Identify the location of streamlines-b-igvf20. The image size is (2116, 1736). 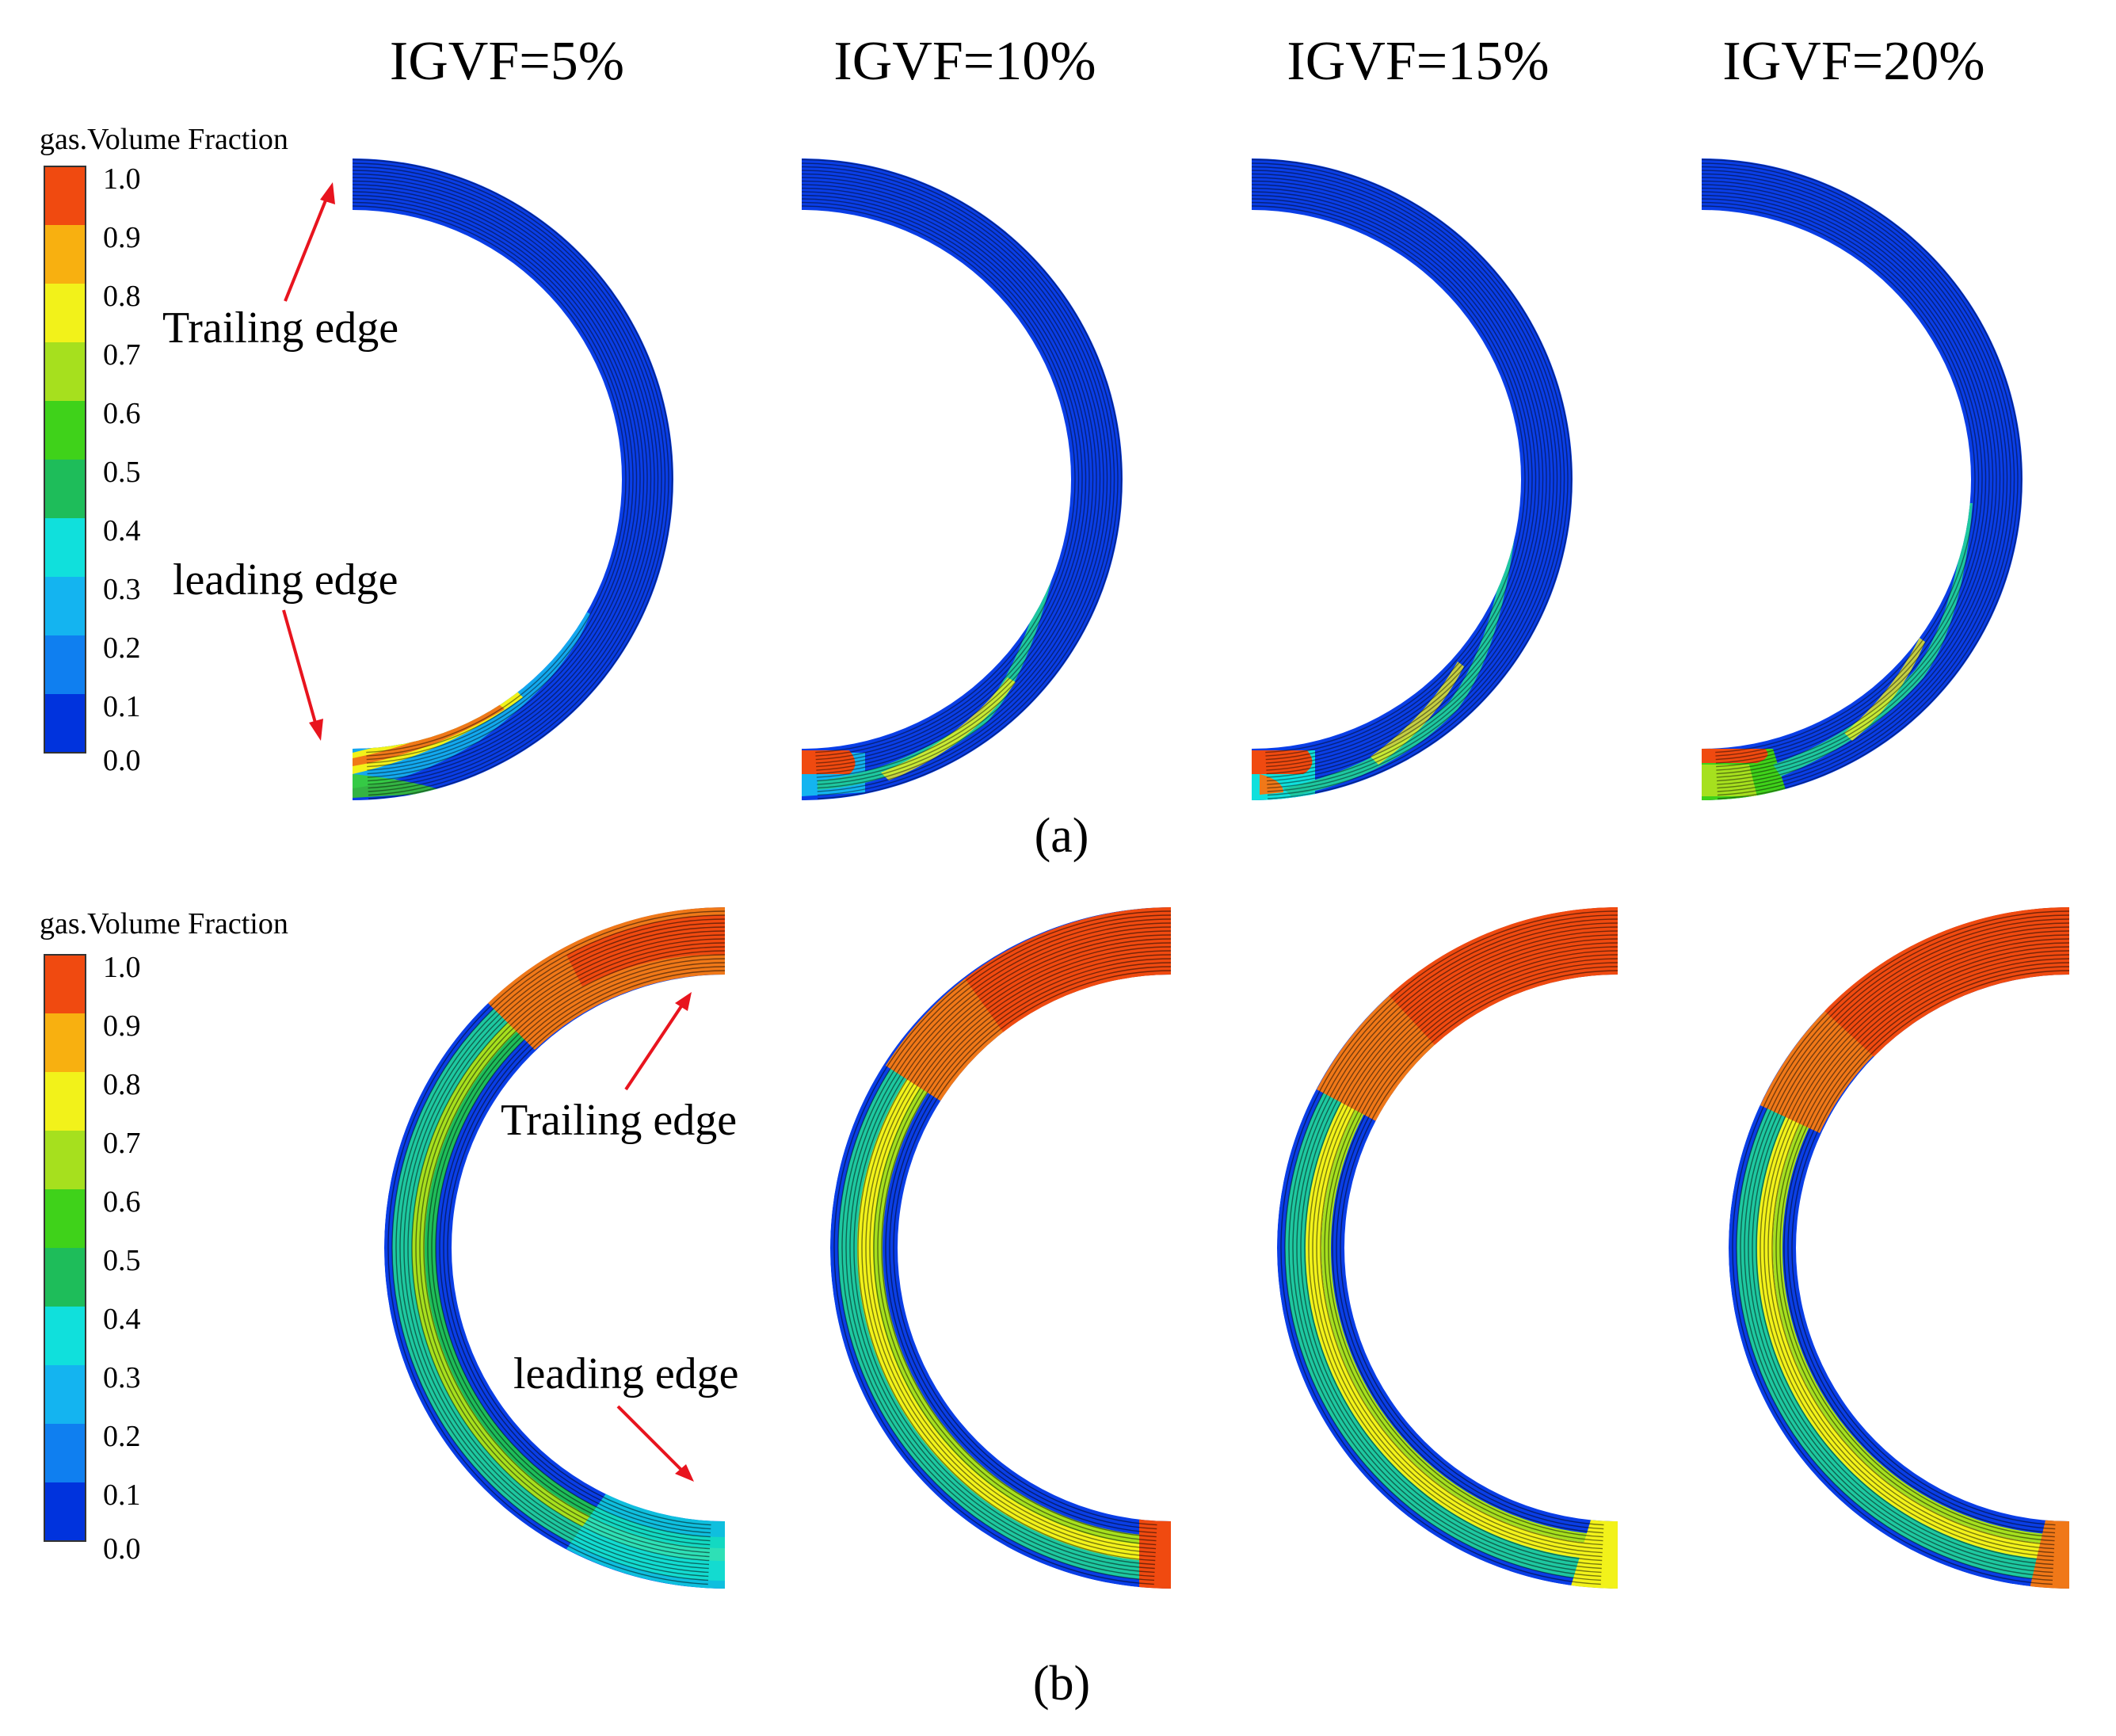
(1901, 1247).